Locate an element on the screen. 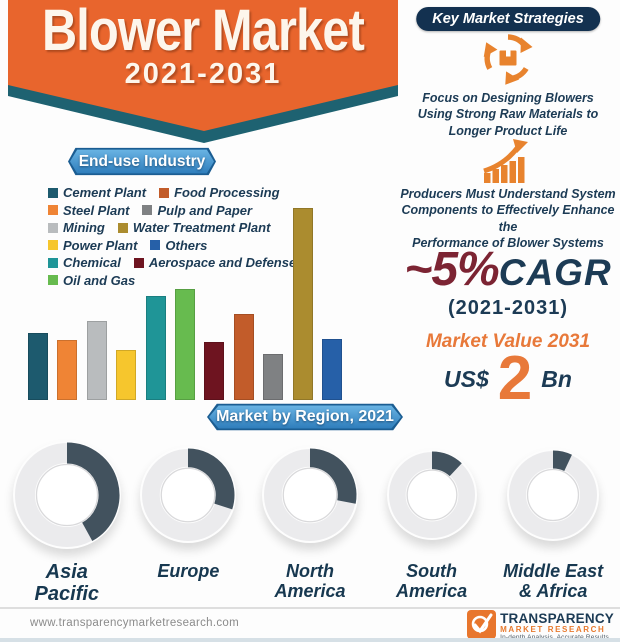 The width and height of the screenshot is (620, 642). legend-swatch-oil-and-gas is located at coordinates (53, 280).